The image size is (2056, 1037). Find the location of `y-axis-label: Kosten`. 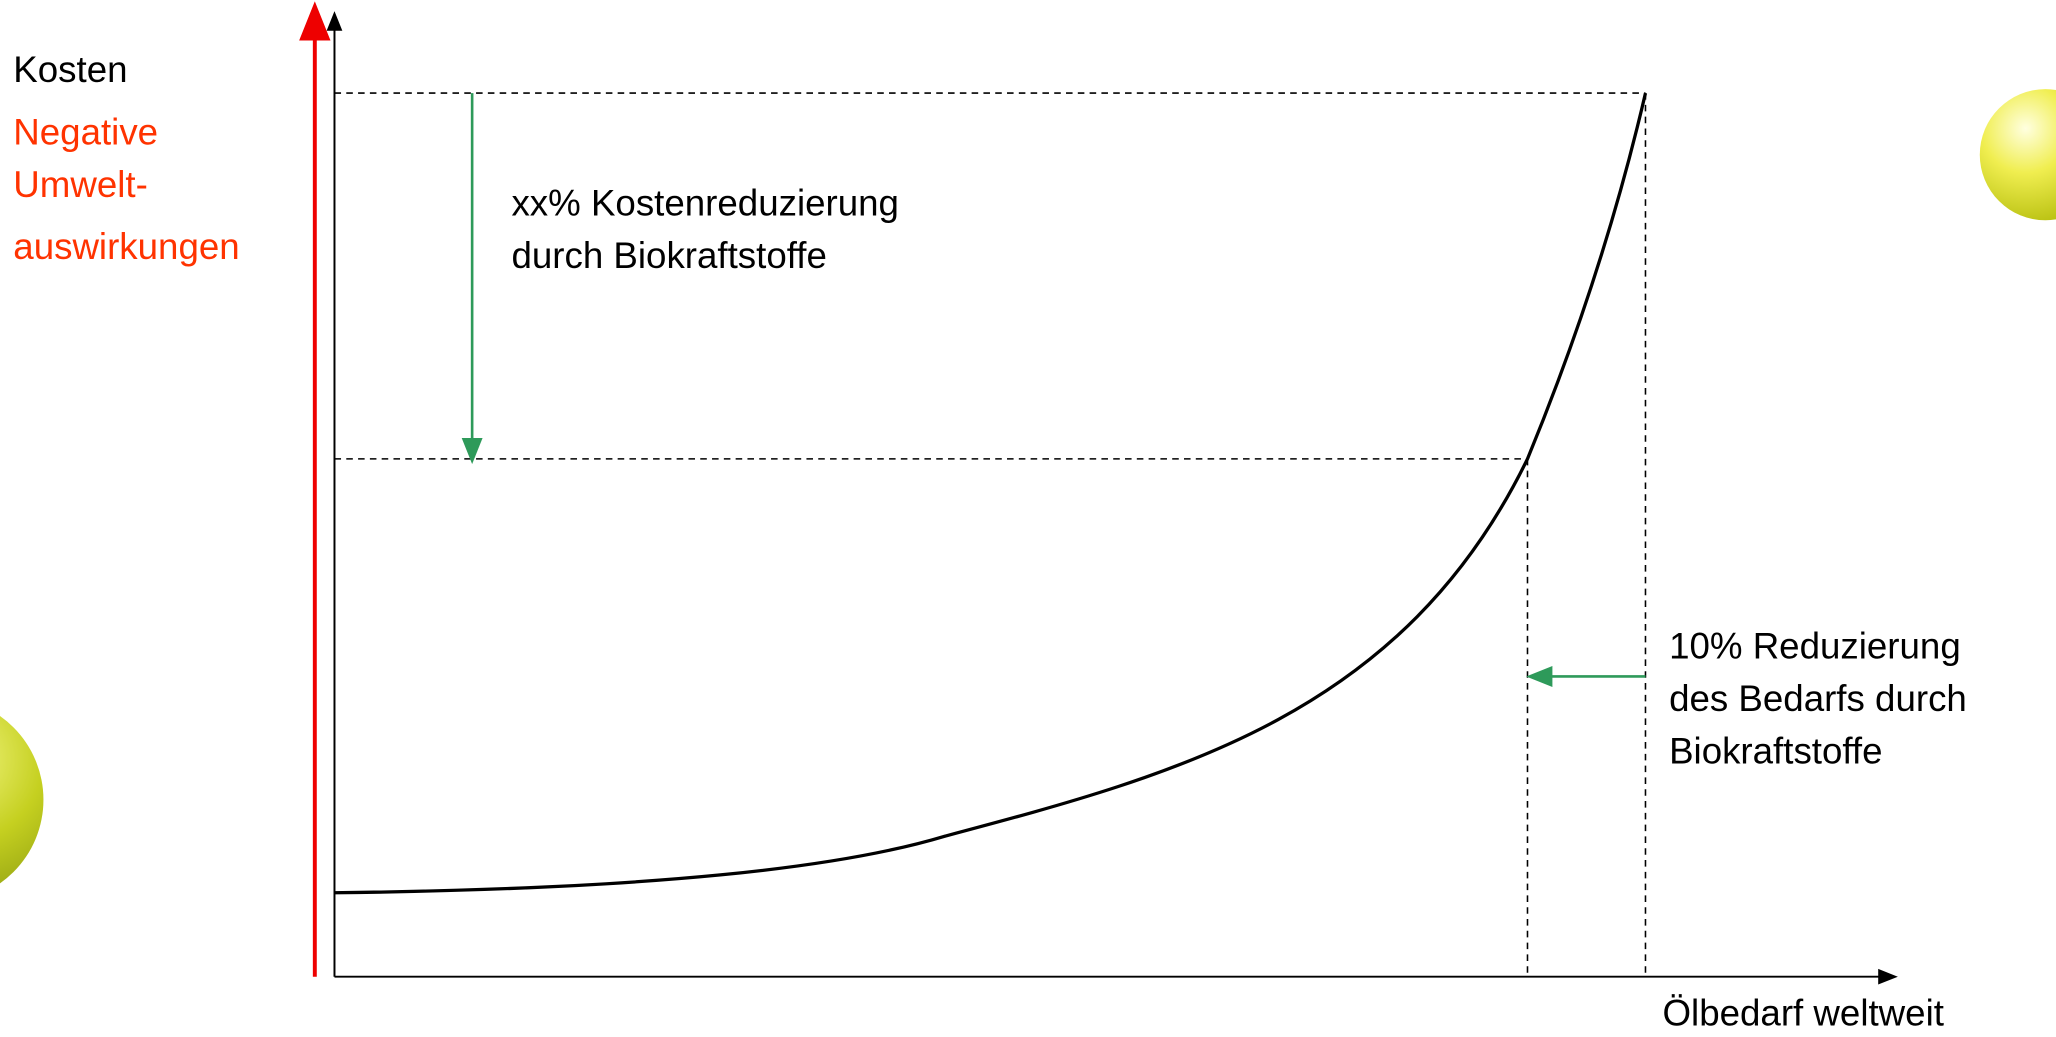

y-axis-label: Kosten is located at coordinates (70, 69).